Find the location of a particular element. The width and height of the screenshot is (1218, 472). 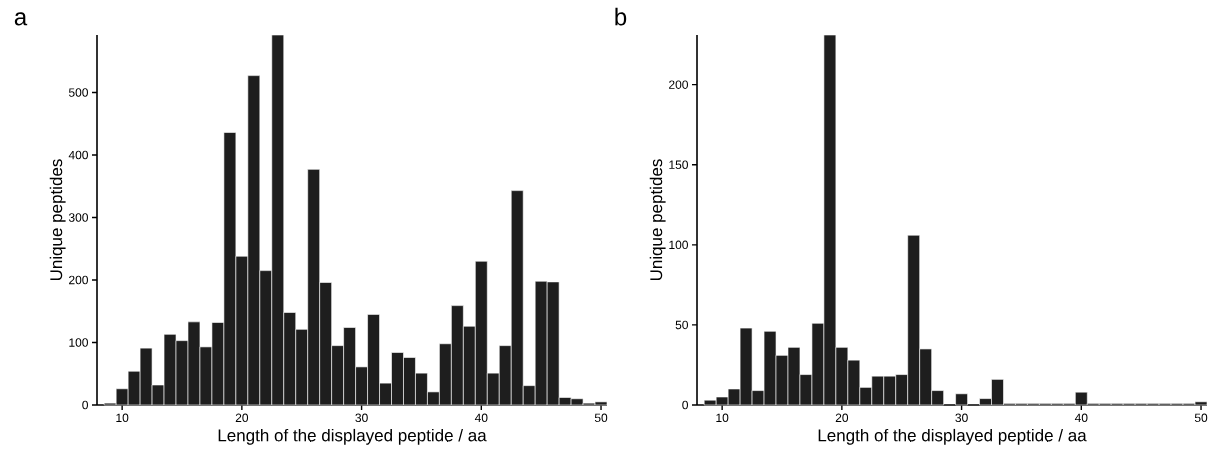

y-tick-label: 50 is located at coordinates (682, 325).